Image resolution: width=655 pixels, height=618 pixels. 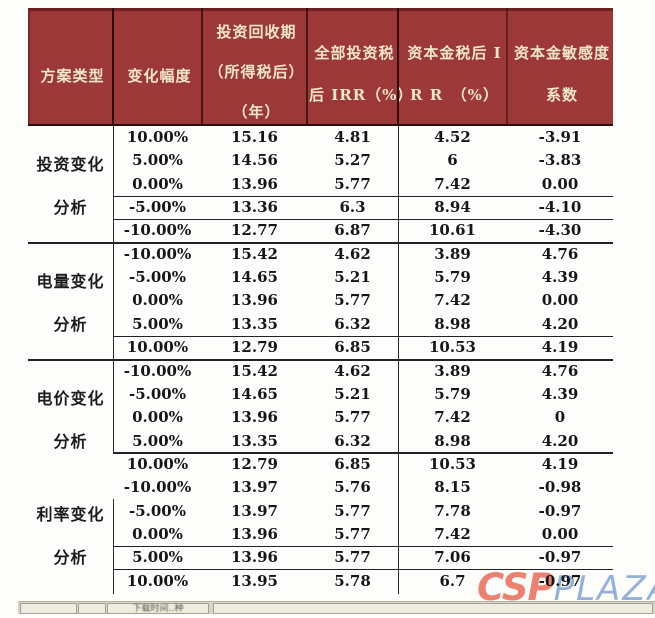 What do you see at coordinates (352, 230) in the screenshot?
I see `table-cell: 6.87` at bounding box center [352, 230].